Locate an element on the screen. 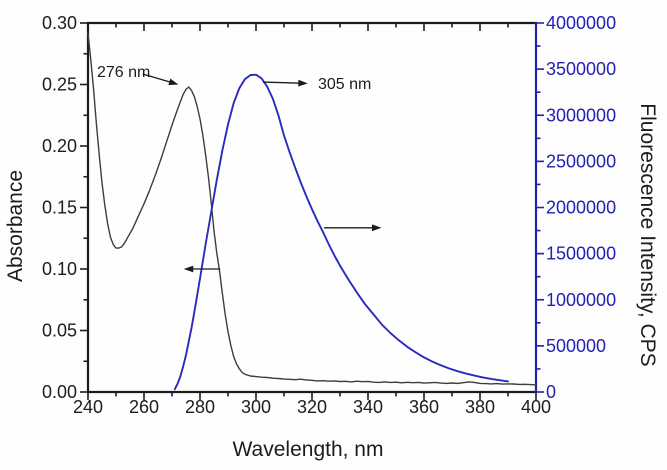 The height and width of the screenshot is (470, 667). x-tick-label: 260 is located at coordinates (144, 407).